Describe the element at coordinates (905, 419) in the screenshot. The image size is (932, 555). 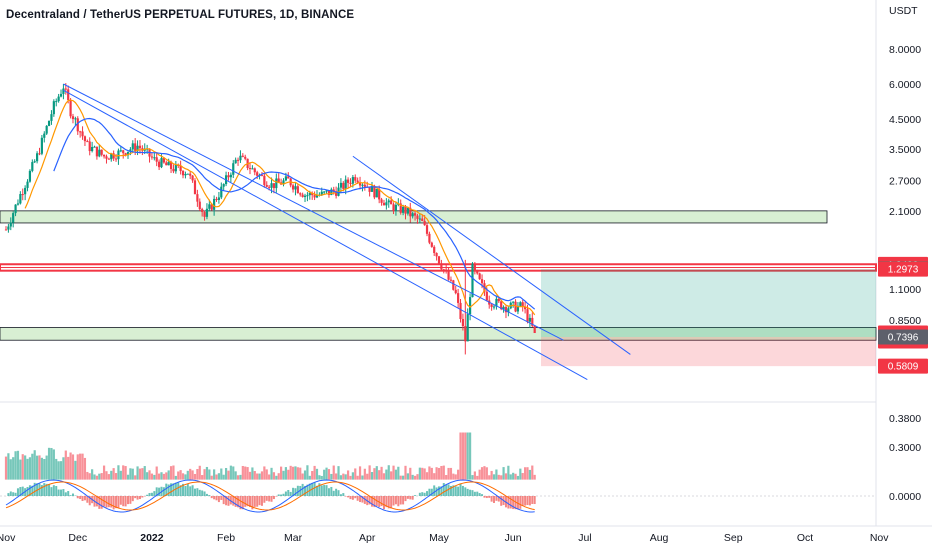
I see `indicator-tick-label: 0.3800` at that location.